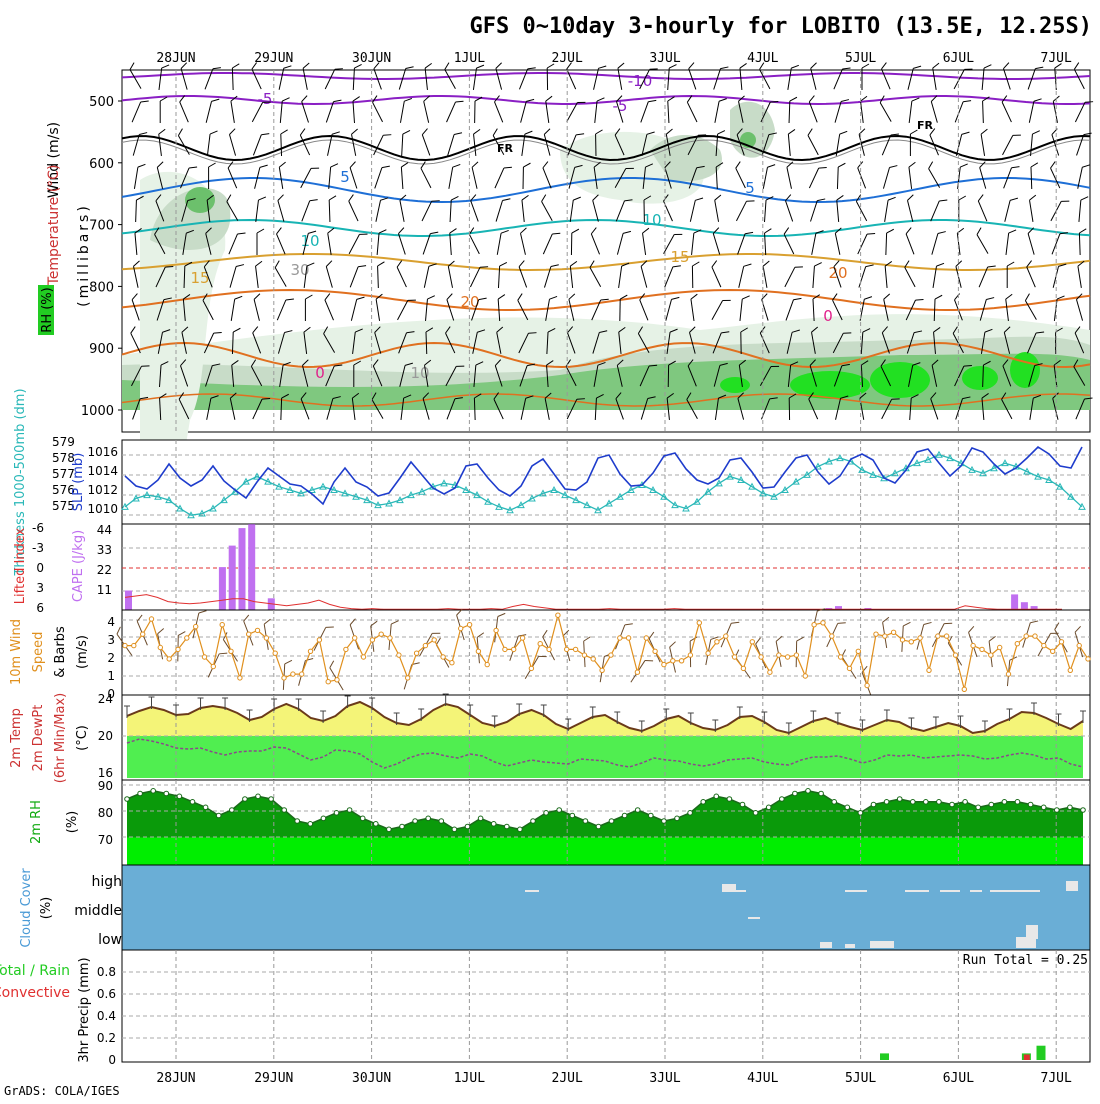  Describe the element at coordinates (101, 349) in the screenshot. I see `pressure-tick-label: 900` at that location.